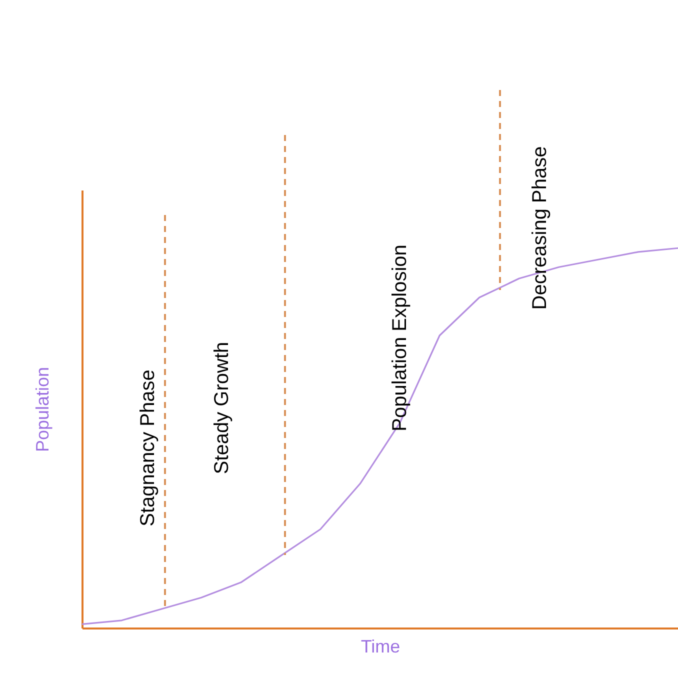 The width and height of the screenshot is (678, 675). Describe the element at coordinates (148, 448) in the screenshot. I see `annotation: Stagnancy Phase` at that location.